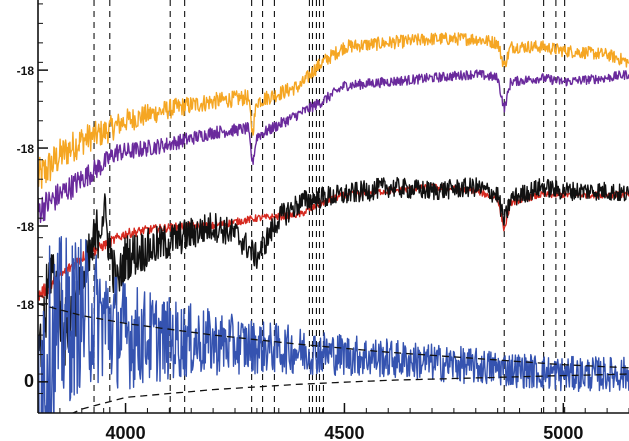 The image size is (629, 441). I want to click on x-tick-label: 4000, so click(126, 432).